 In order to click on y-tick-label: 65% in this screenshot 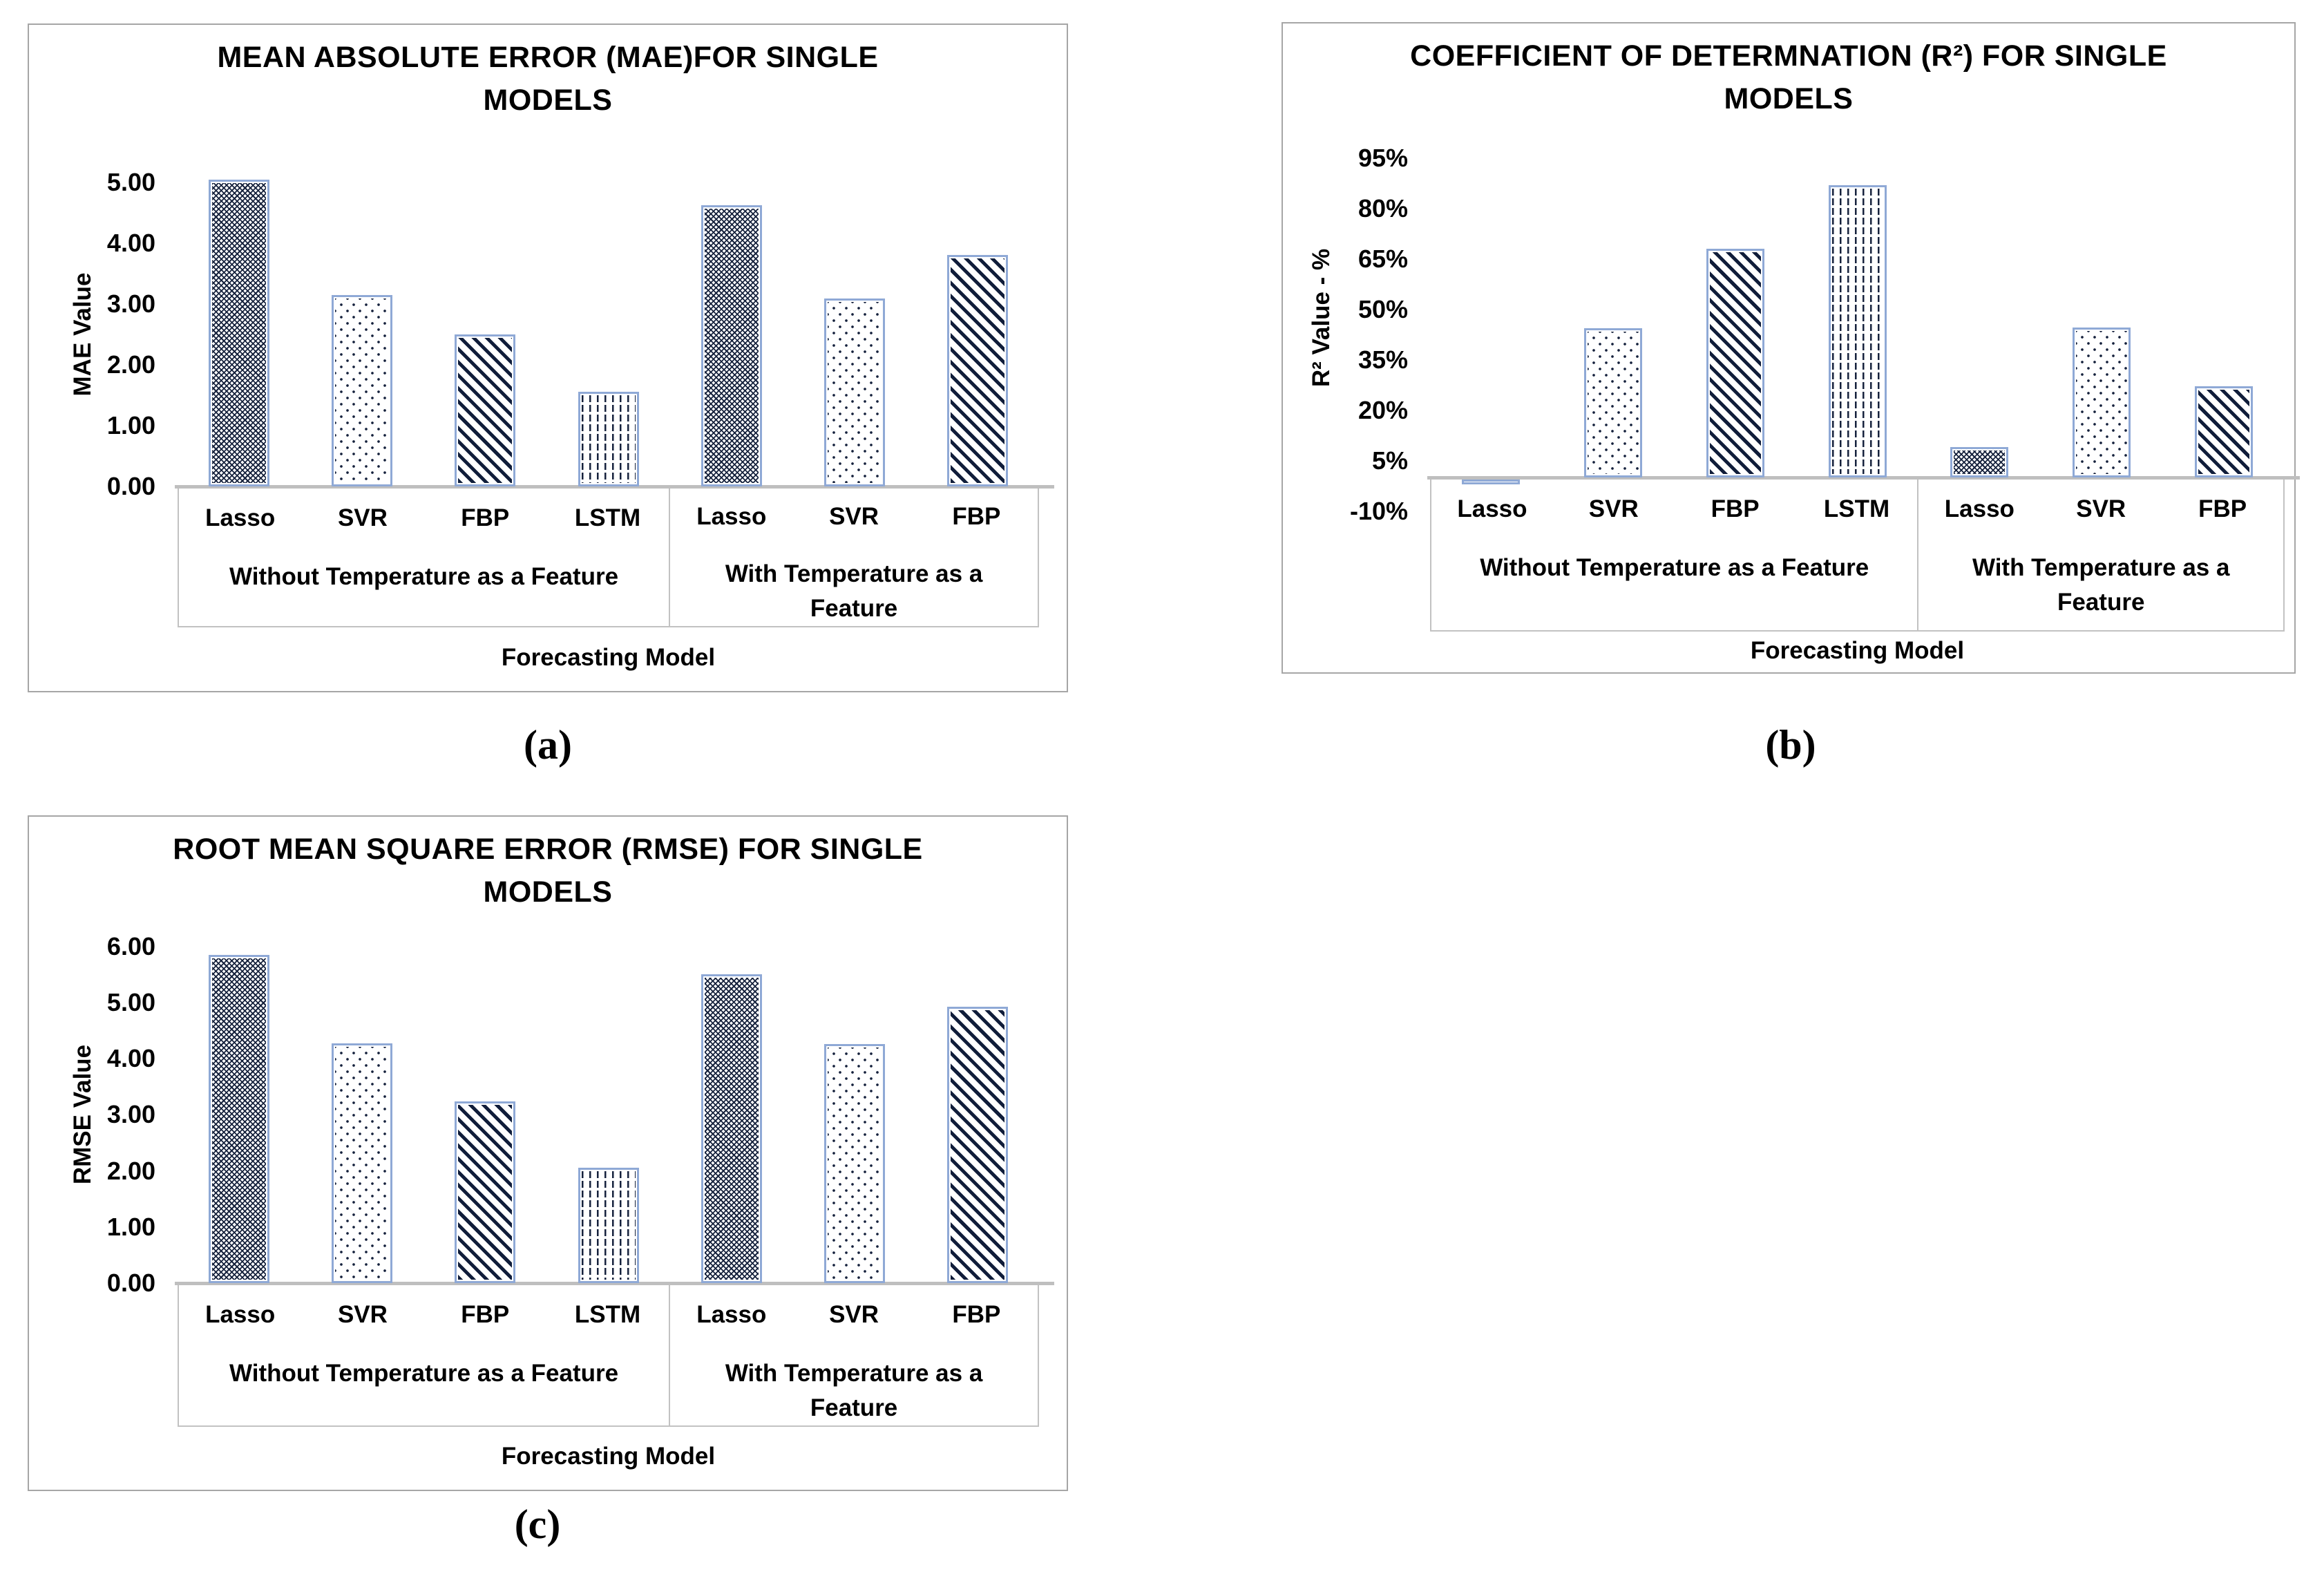, I will do `click(1383, 258)`.